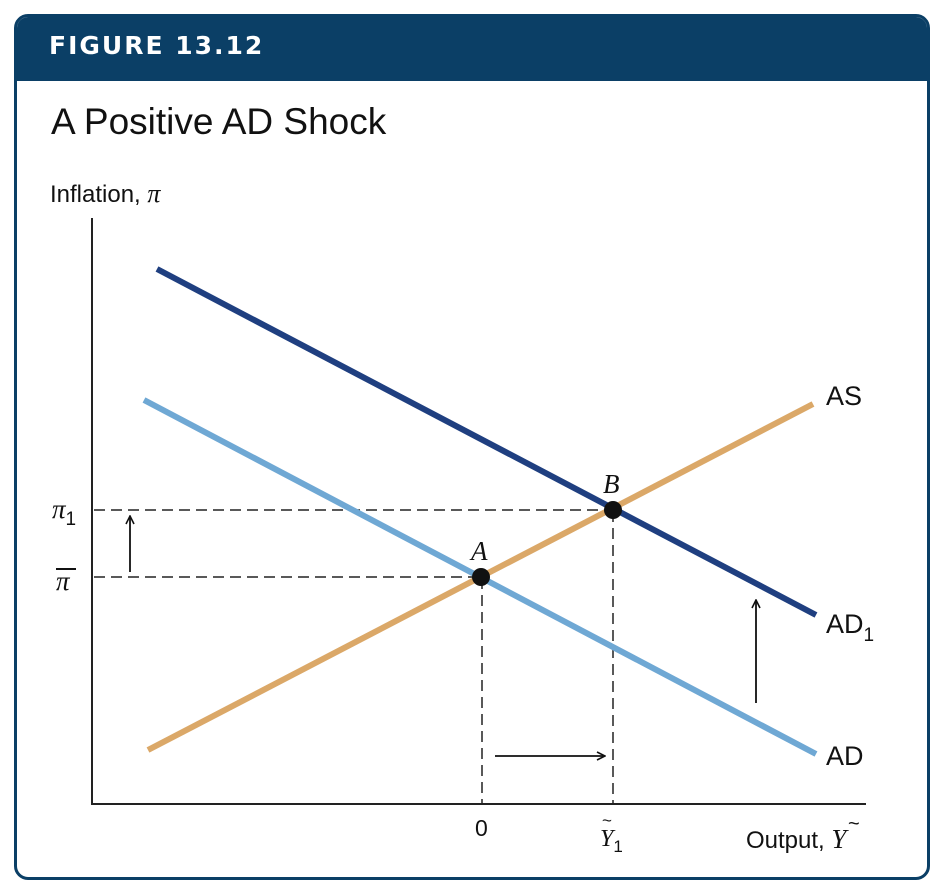 The image size is (946, 886). What do you see at coordinates (854, 824) in the screenshot?
I see `x-axis-label-tilde: ~` at bounding box center [854, 824].